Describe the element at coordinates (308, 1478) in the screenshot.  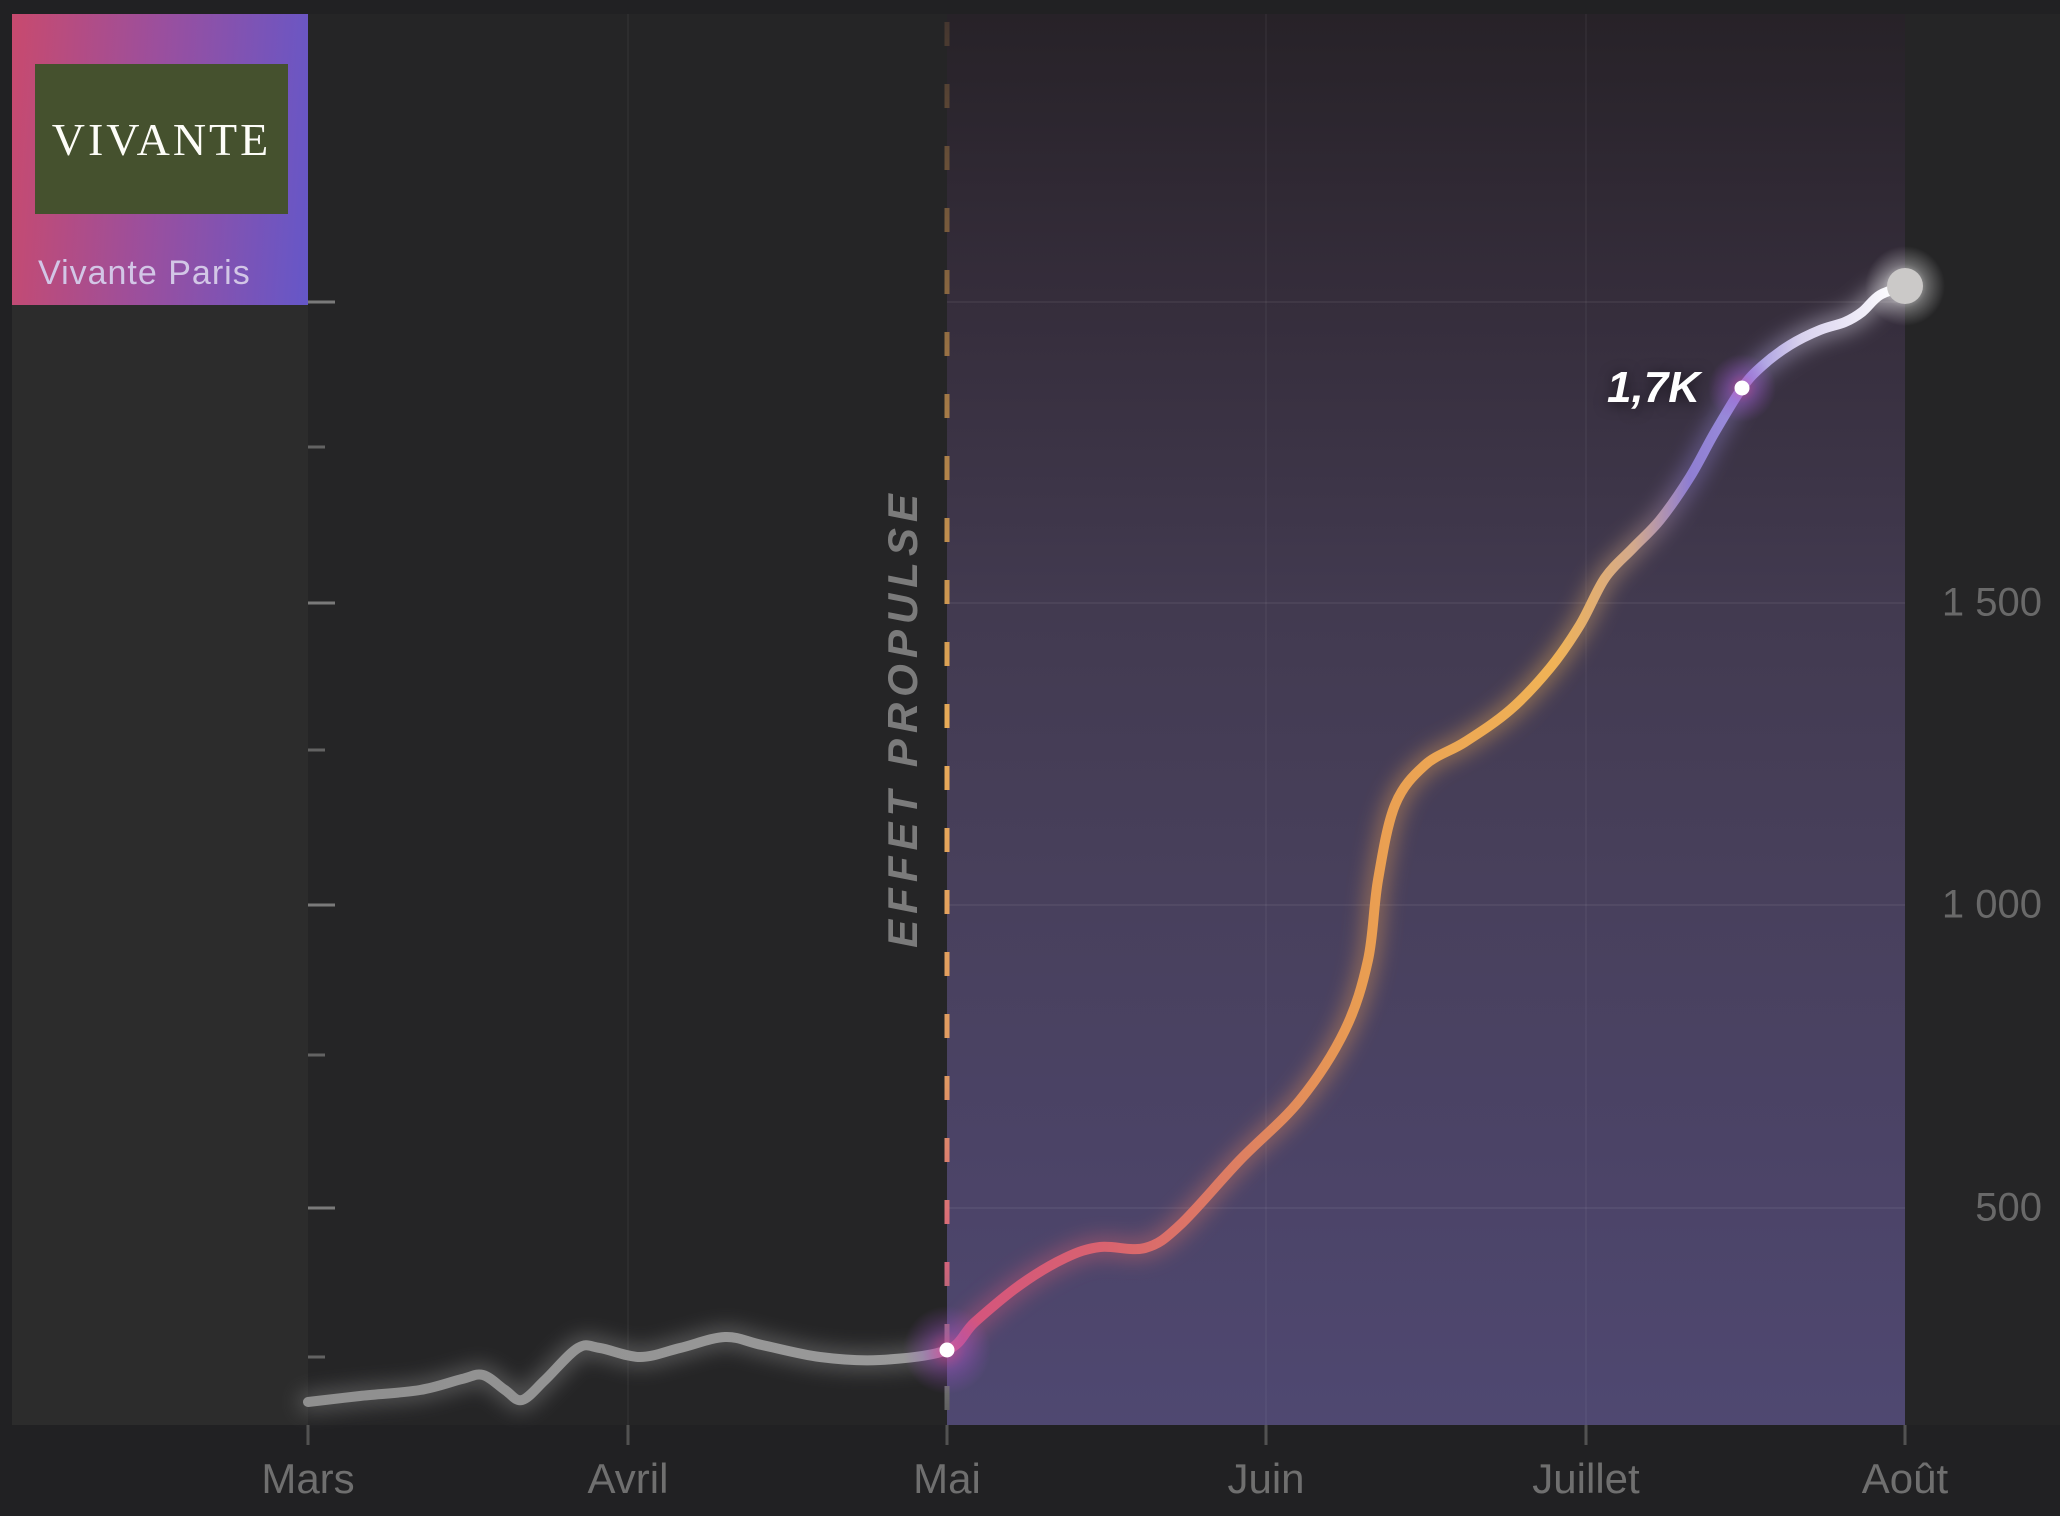
I see `month-label: Mars` at that location.